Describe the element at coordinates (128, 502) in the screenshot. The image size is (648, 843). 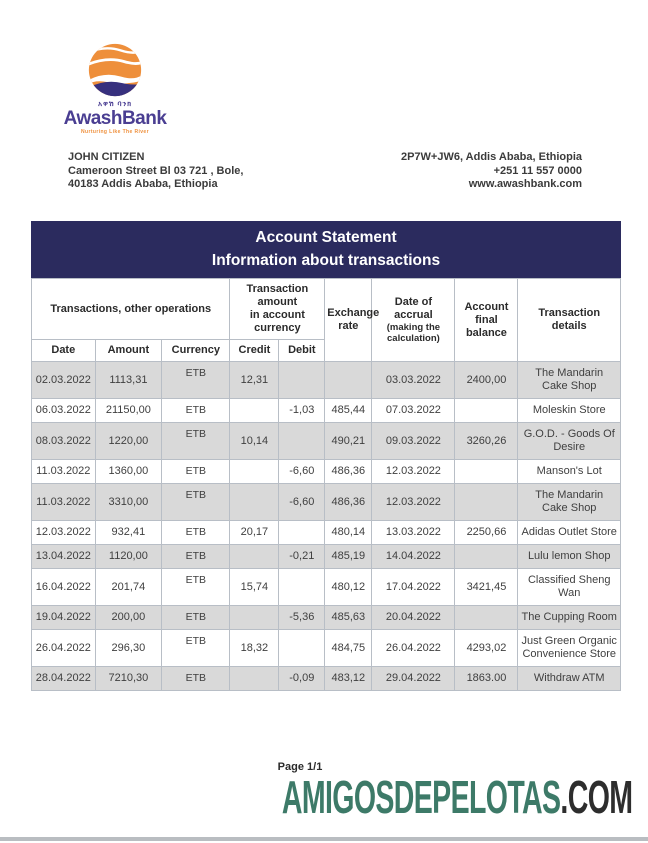
I see `cell-amount: 3310,00` at that location.